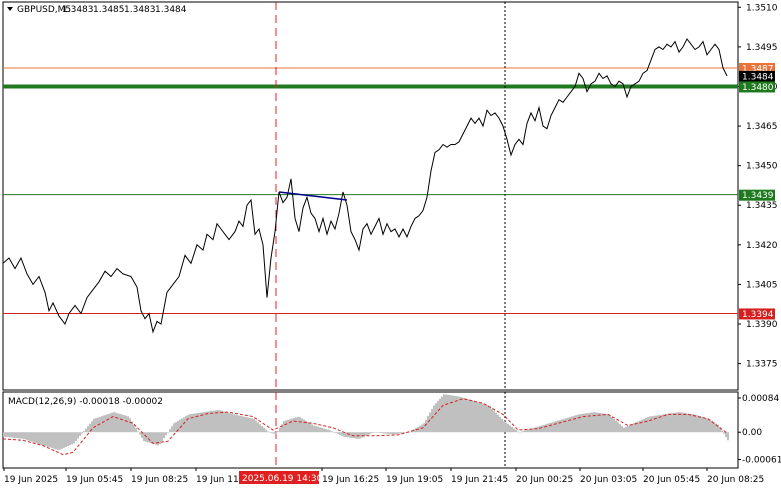  Describe the element at coordinates (757, 195) in the screenshot. I see `level-tag-1.3439` at that location.